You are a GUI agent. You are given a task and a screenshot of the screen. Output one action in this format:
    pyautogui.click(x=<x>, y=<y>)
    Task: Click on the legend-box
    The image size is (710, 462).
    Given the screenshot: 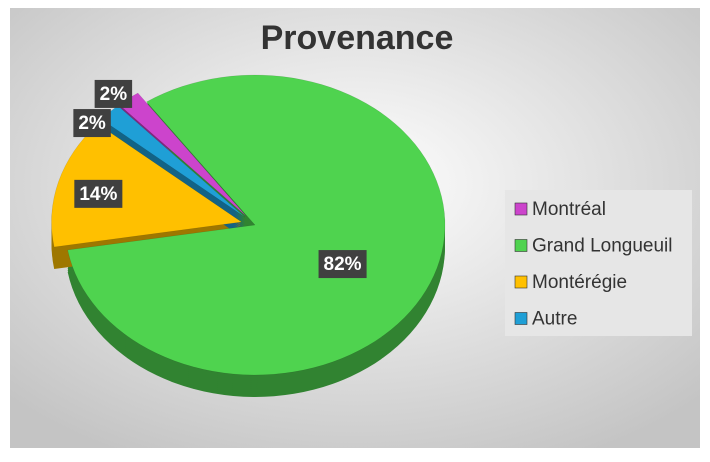 What is the action you would take?
    pyautogui.click(x=598, y=263)
    